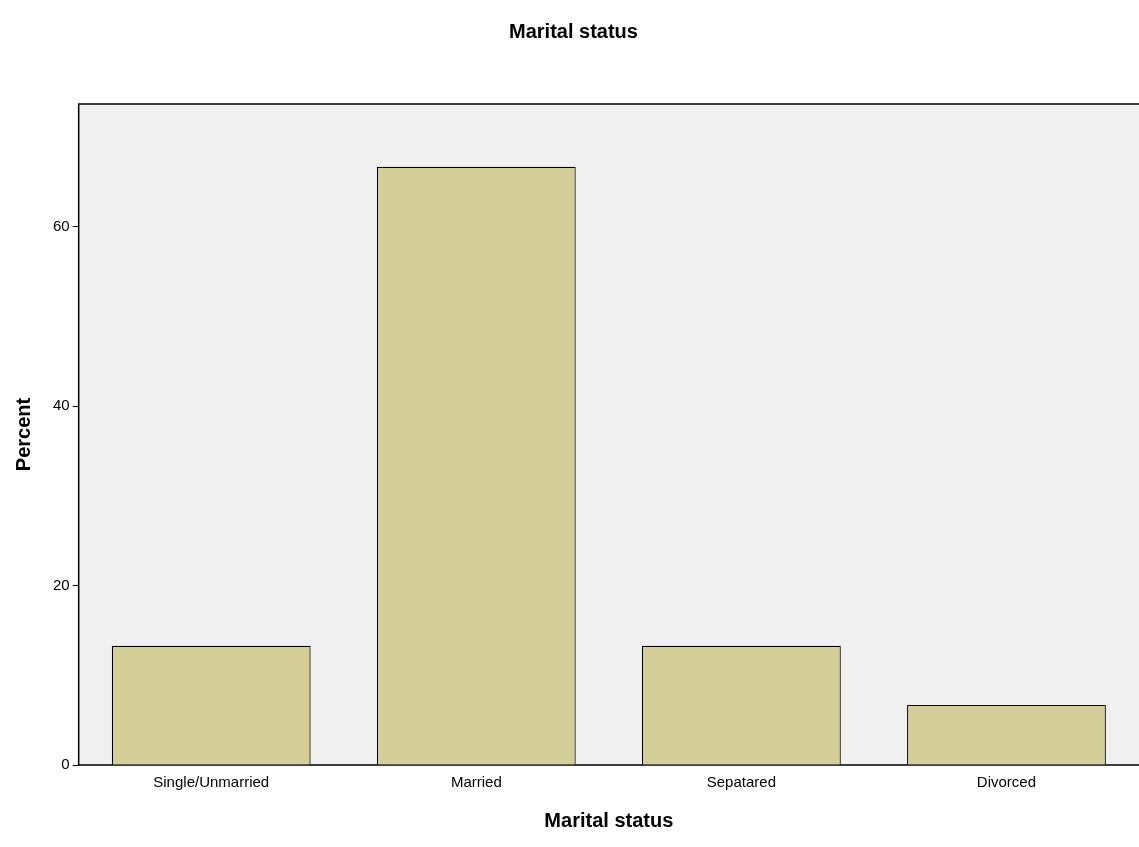 This screenshot has height=847, width=1139. I want to click on y-axis-title: Percent, so click(22, 434).